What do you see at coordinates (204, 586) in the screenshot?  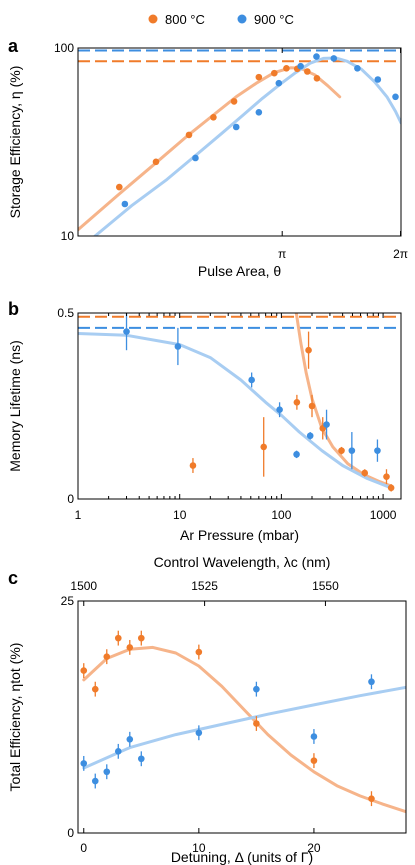 I see `panel-c-toptick-label-1: 1525` at bounding box center [204, 586].